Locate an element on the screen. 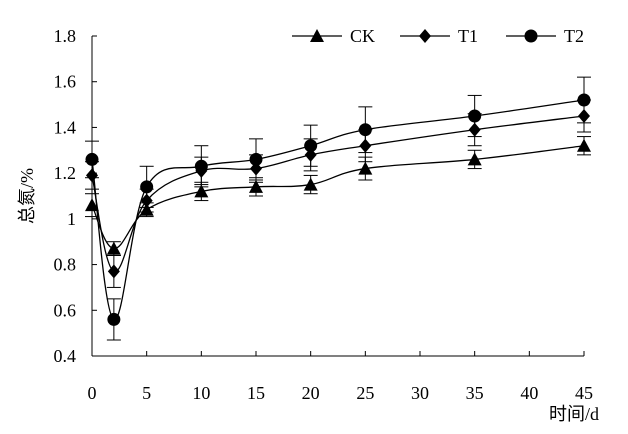 This screenshot has height=434, width=628. y-tick-label: 0.6 is located at coordinates (65, 310).